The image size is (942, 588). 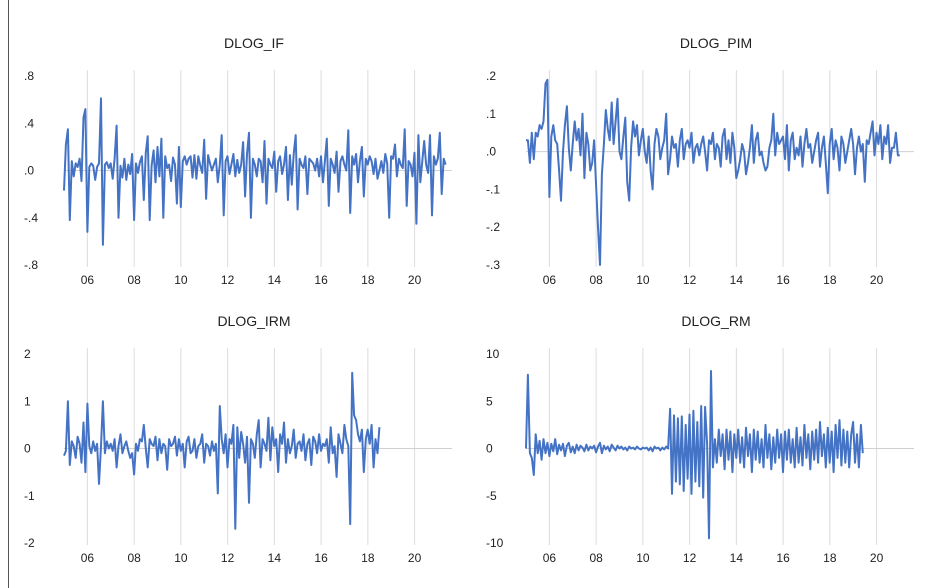 What do you see at coordinates (495, 543) in the screenshot?
I see `y-tick-label: -10` at bounding box center [495, 543].